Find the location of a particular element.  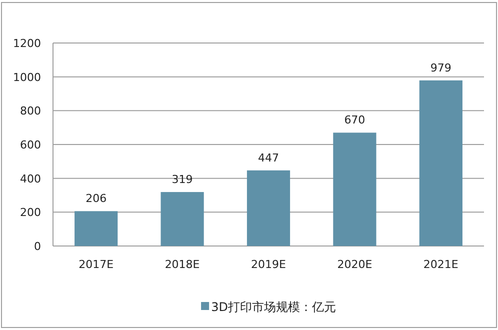

y-tick-label: 400 is located at coordinates (30, 179).